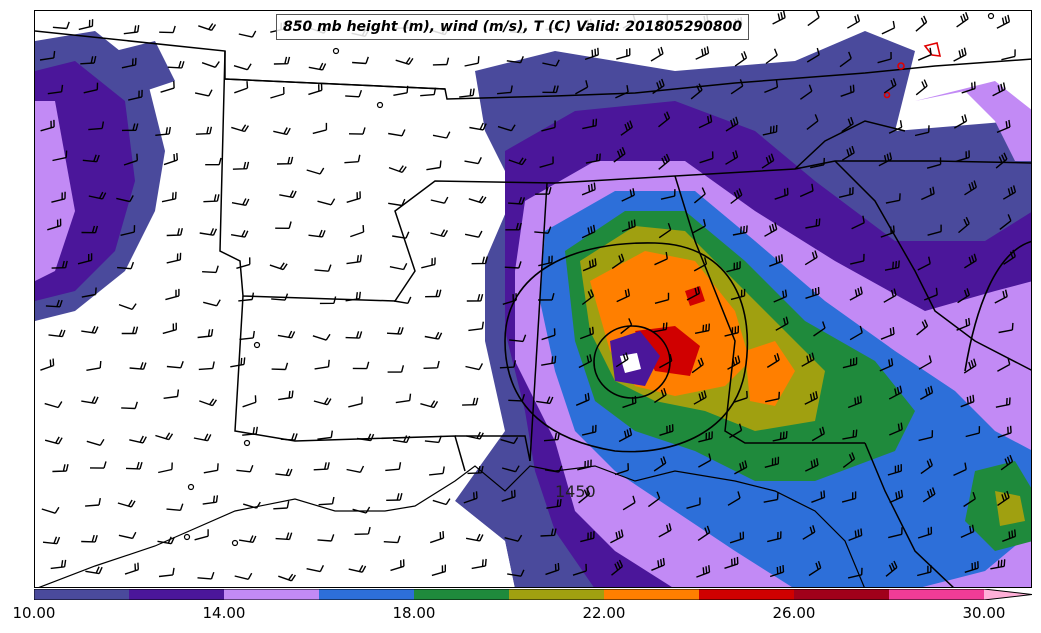 The width and height of the screenshot is (1041, 633). What do you see at coordinates (794, 613) in the screenshot?
I see `colorbar-tick-label: 26.00` at bounding box center [794, 613].